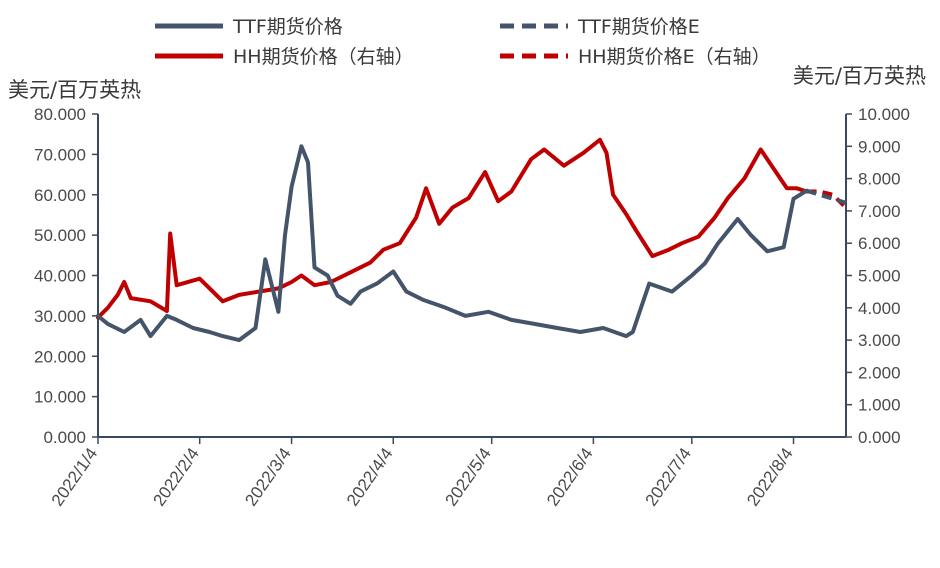 Image resolution: width=940 pixels, height=568 pixels. What do you see at coordinates (879, 437) in the screenshot?
I see `right-tick-label: 0.000` at bounding box center [879, 437].